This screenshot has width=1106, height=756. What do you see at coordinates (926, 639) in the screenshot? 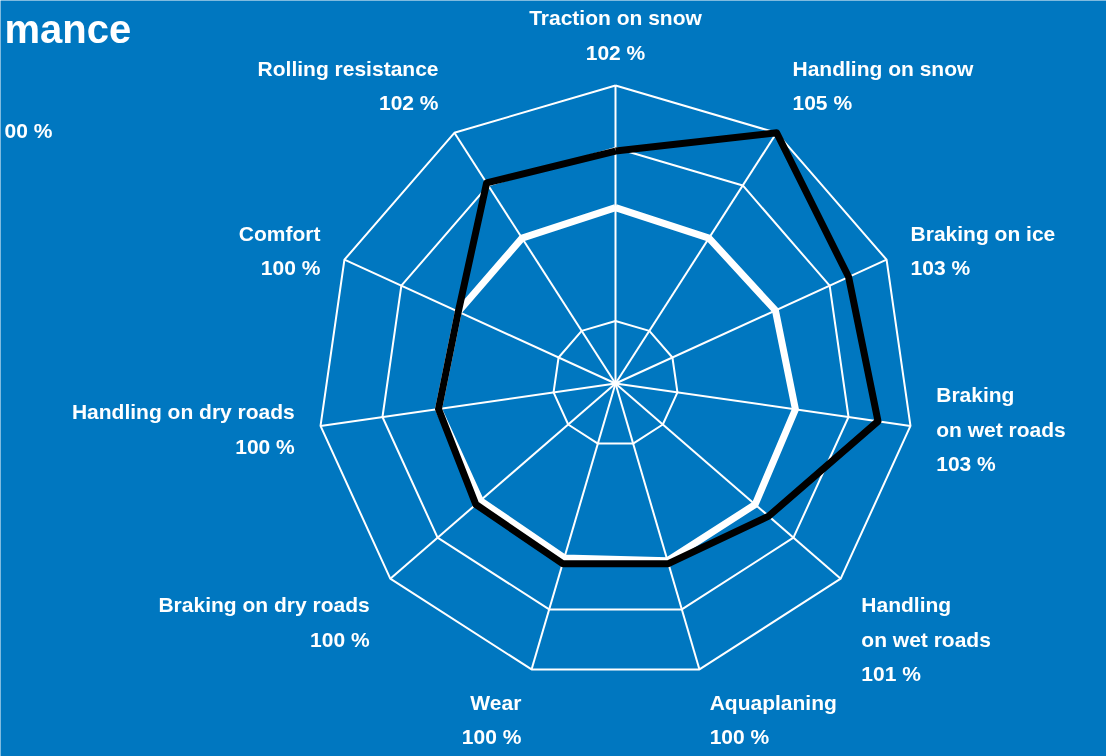
I see `spoke-label: Handling on wet roads 101 %` at bounding box center [926, 639].